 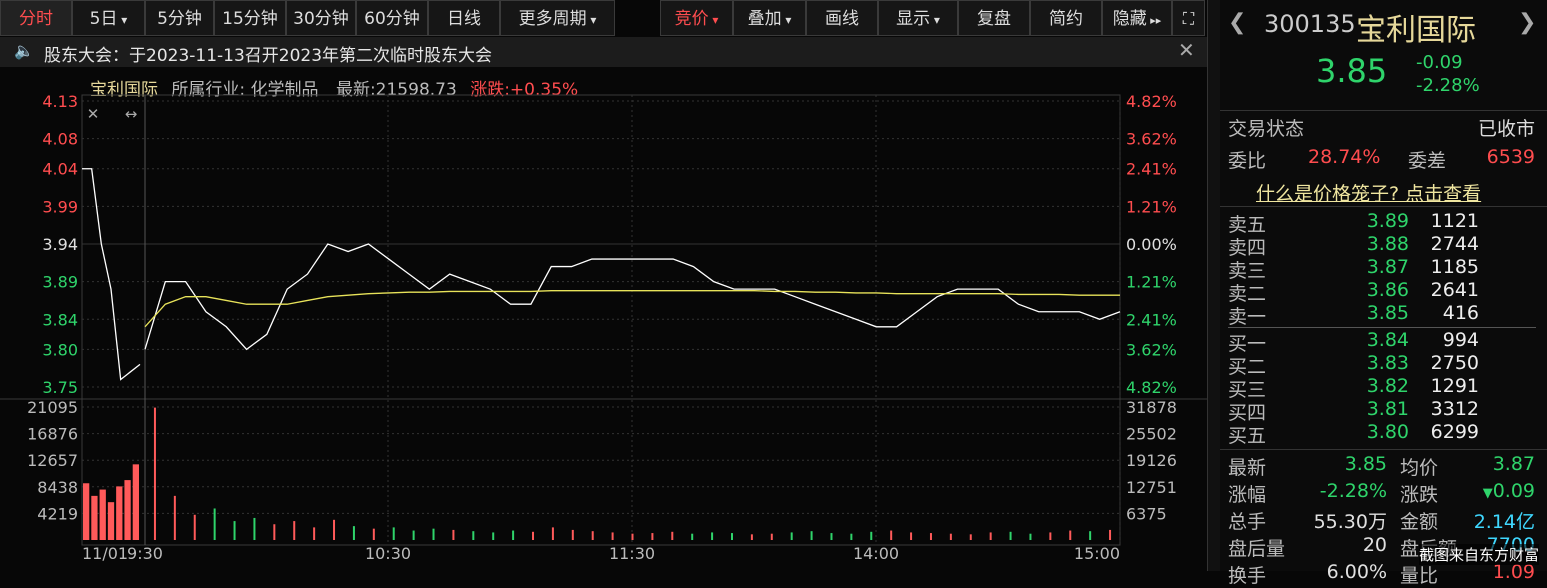 I want to click on resize-overlay: ↔, so click(x=131, y=114).